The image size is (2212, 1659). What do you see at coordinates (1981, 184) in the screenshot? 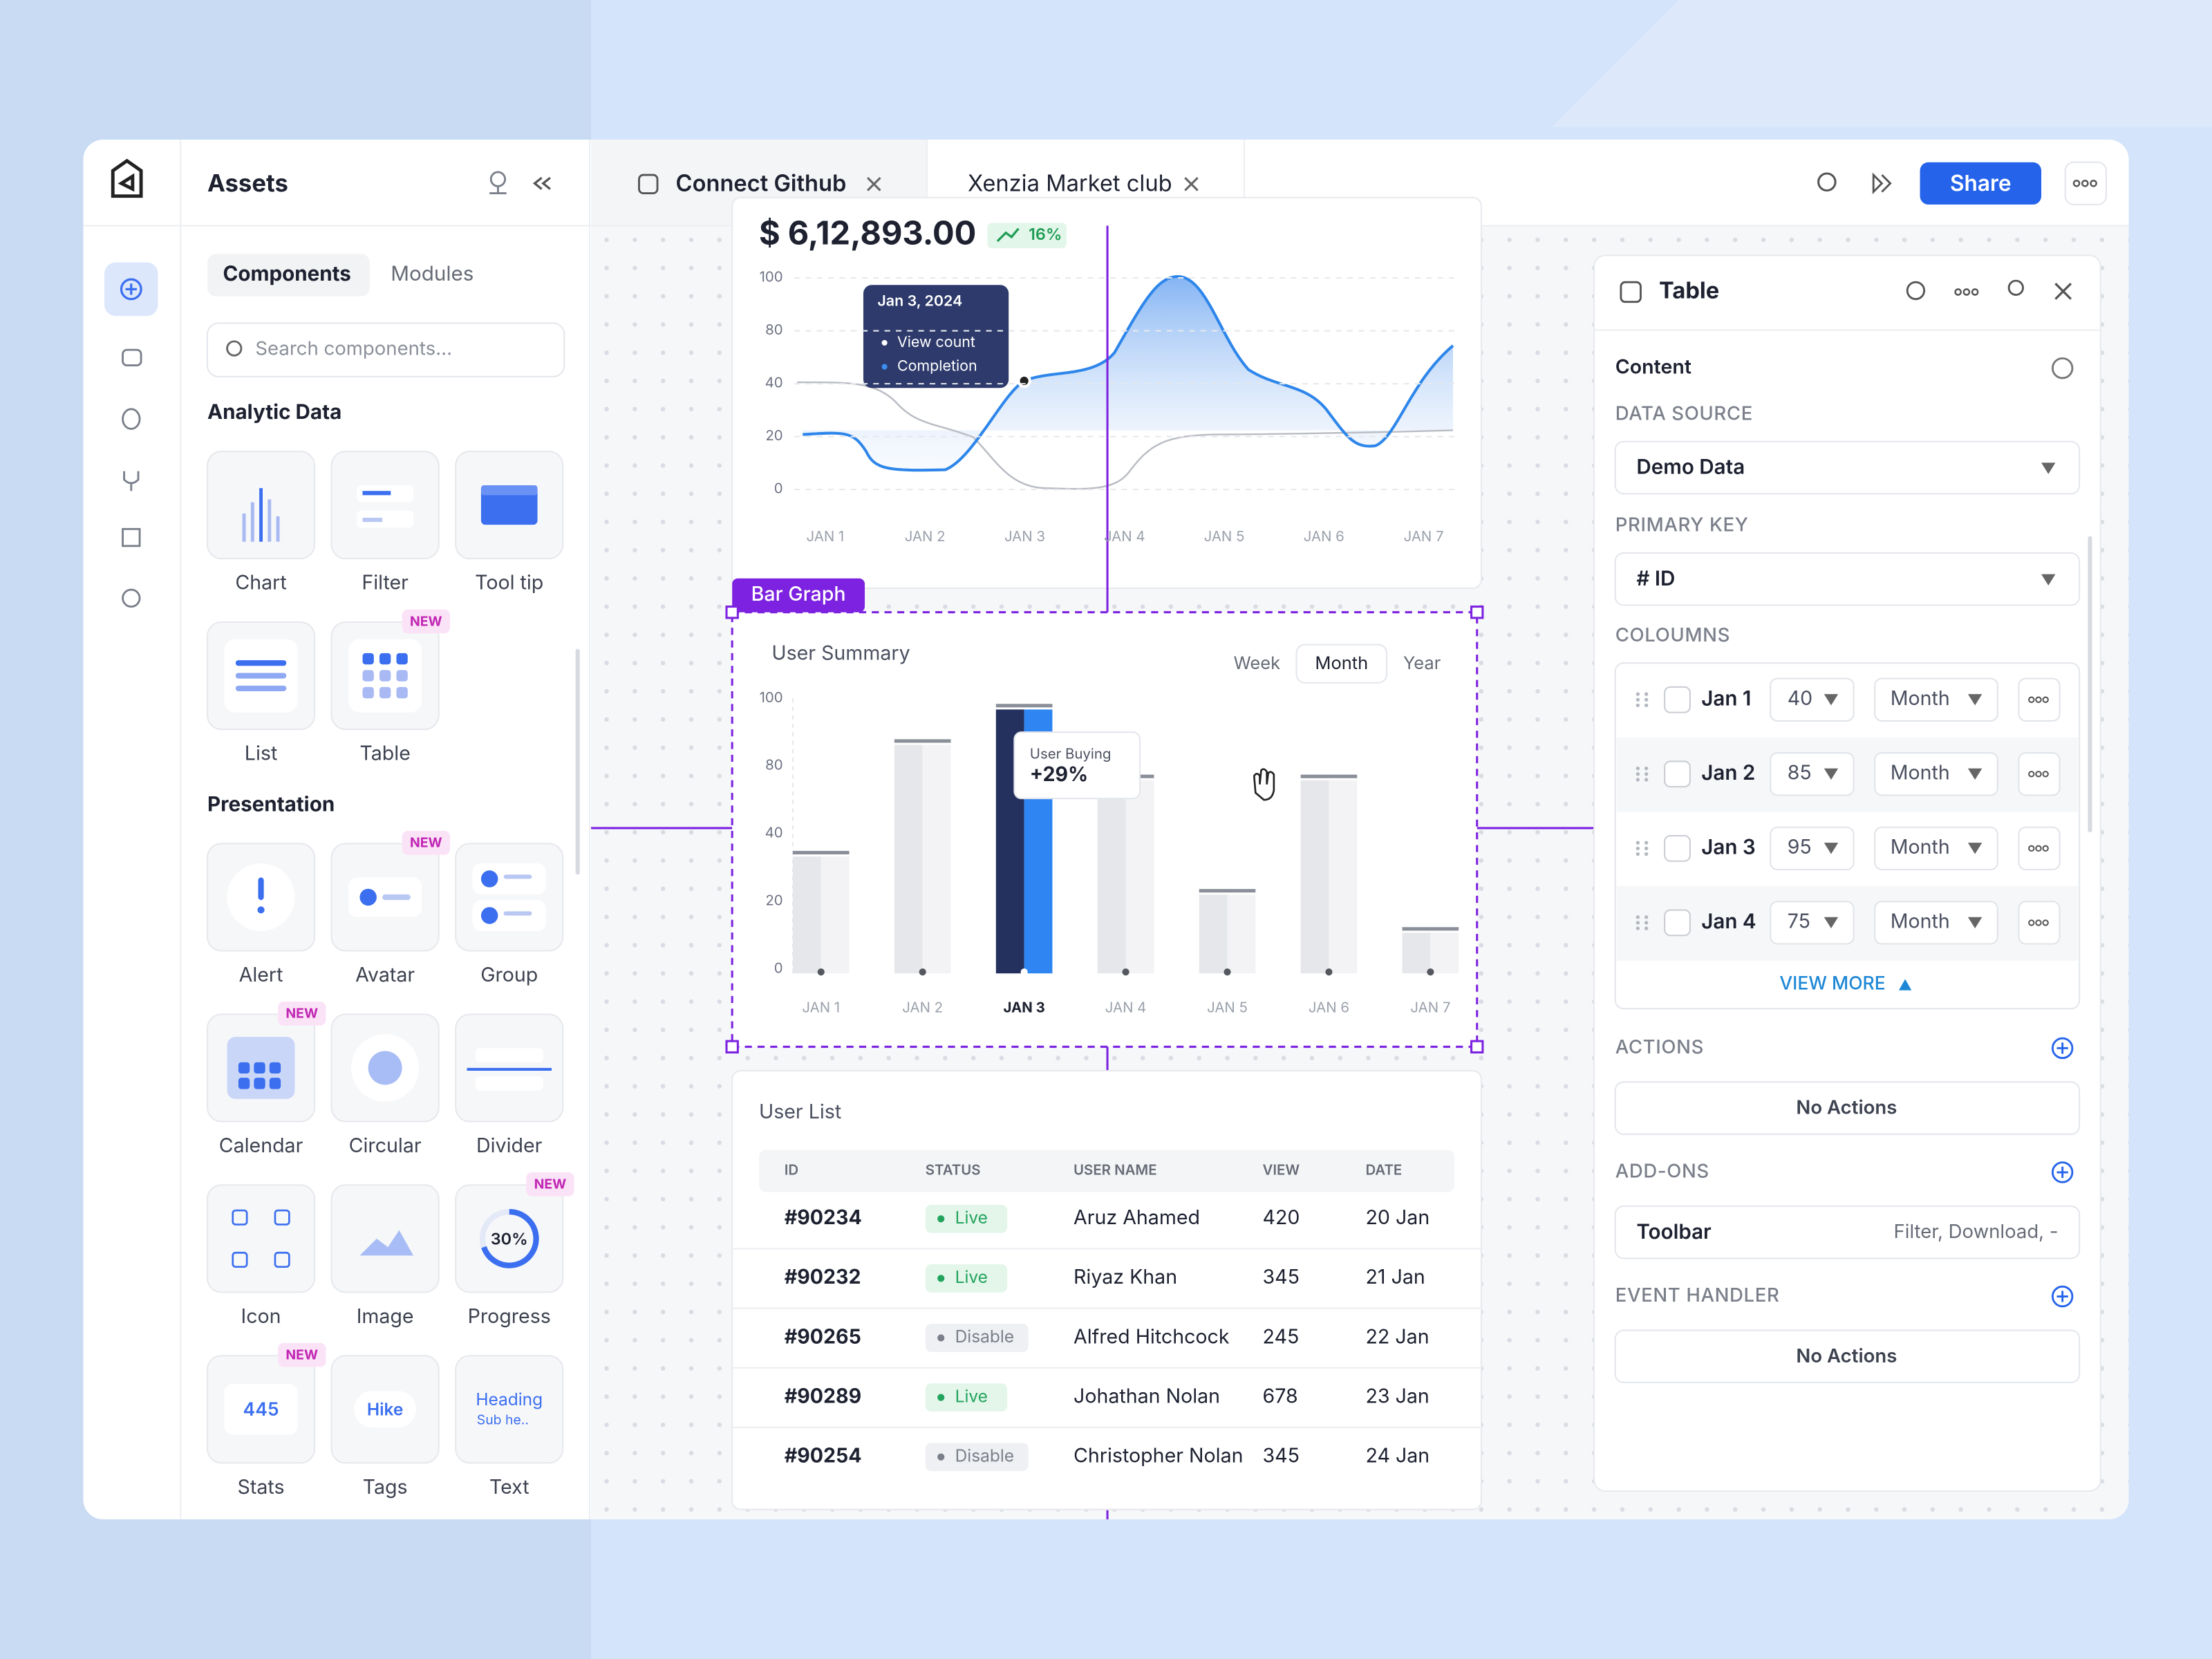
I see `share-button` at bounding box center [1981, 184].